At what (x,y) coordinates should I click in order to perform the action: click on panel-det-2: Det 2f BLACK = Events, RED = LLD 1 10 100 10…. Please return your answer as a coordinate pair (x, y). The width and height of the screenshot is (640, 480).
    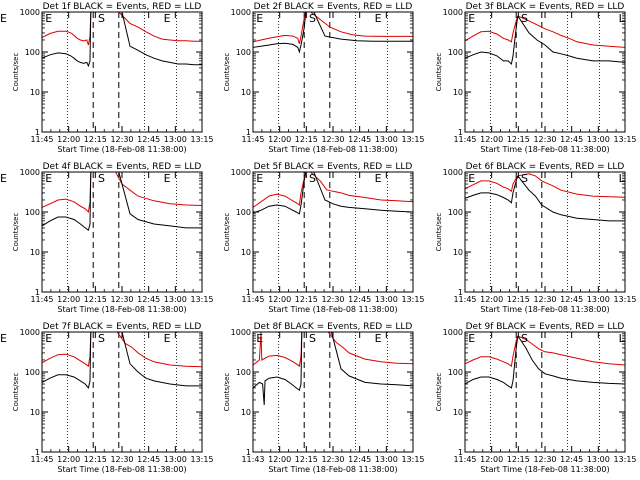
    Looking at the image, I should click on (324, 78).